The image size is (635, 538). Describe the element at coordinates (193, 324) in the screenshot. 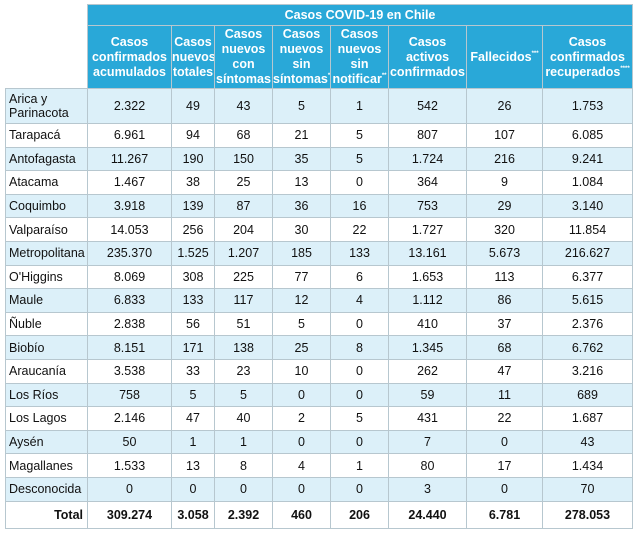

I see `value-cell: 56` at that location.